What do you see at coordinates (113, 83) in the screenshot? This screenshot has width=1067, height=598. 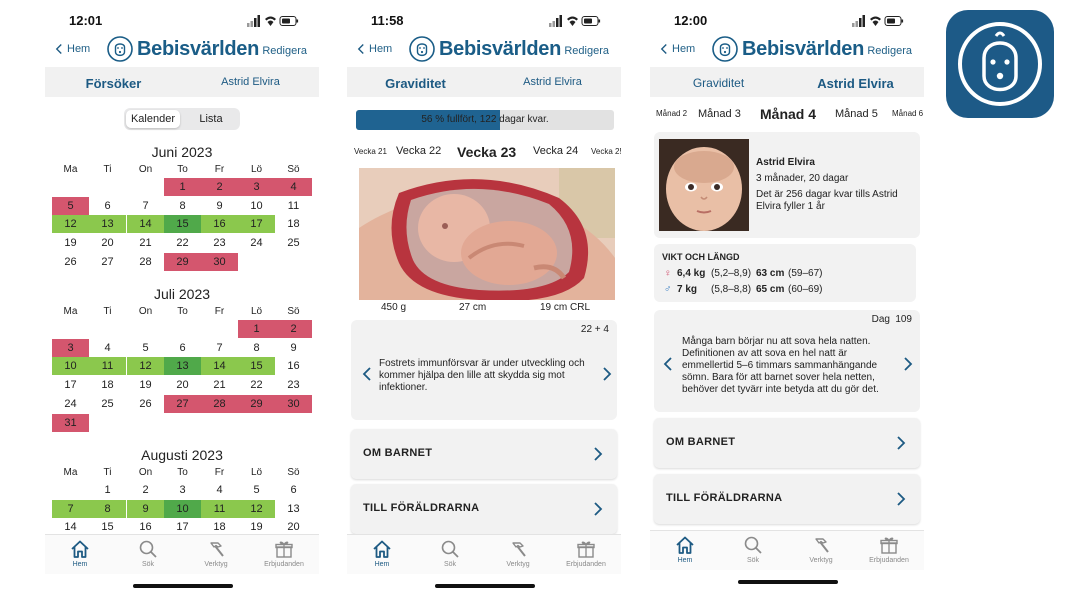 I see `tab-trying: Försöker` at bounding box center [113, 83].